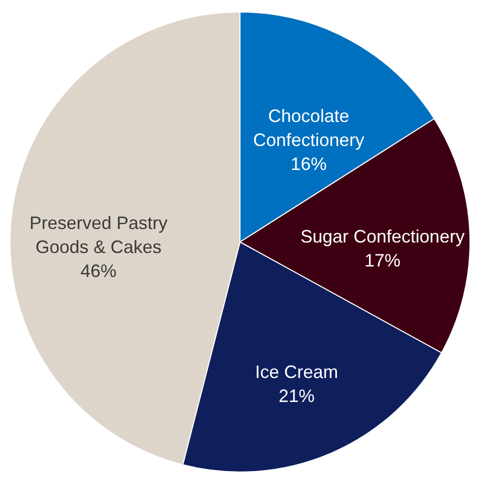  I want to click on slice-label: Preserved Pastry Goods & Cakes, so click(98, 235).